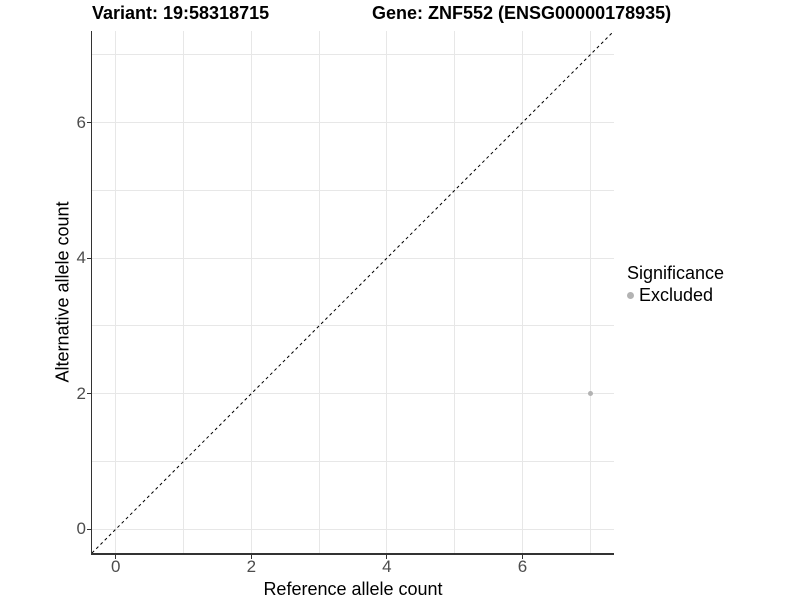  Describe the element at coordinates (590, 394) in the screenshot. I see `data-point-excluded` at that location.